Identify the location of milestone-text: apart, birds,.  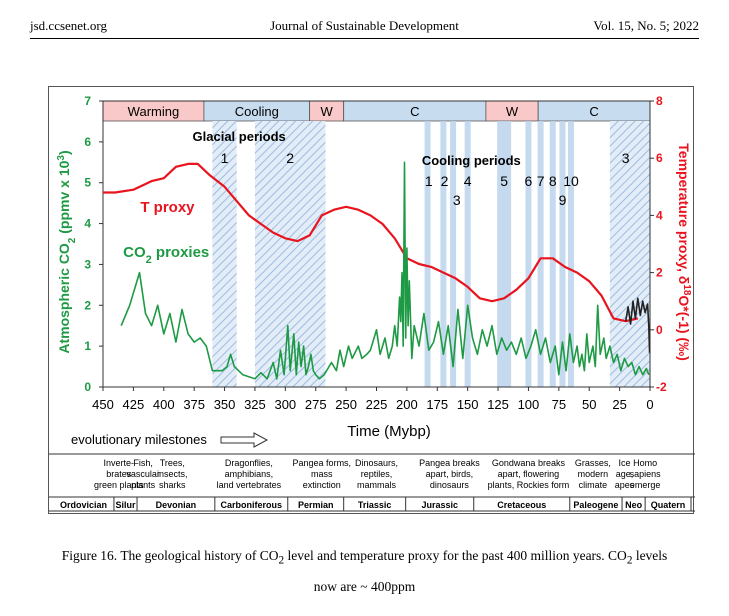
(450, 474).